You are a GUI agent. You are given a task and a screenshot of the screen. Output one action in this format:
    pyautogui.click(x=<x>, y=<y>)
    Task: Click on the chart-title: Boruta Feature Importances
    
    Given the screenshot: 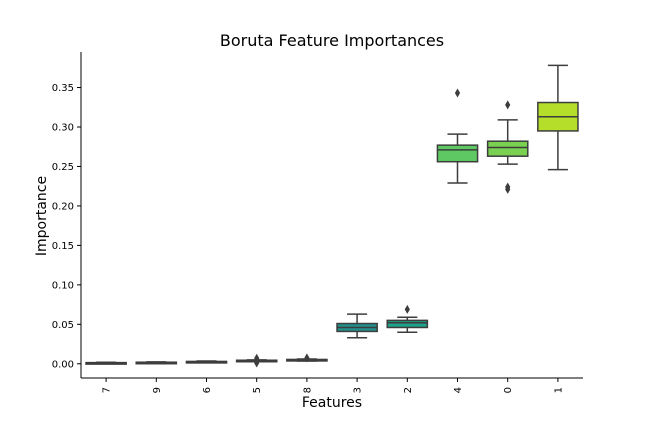 What is the action you would take?
    pyautogui.click(x=332, y=40)
    